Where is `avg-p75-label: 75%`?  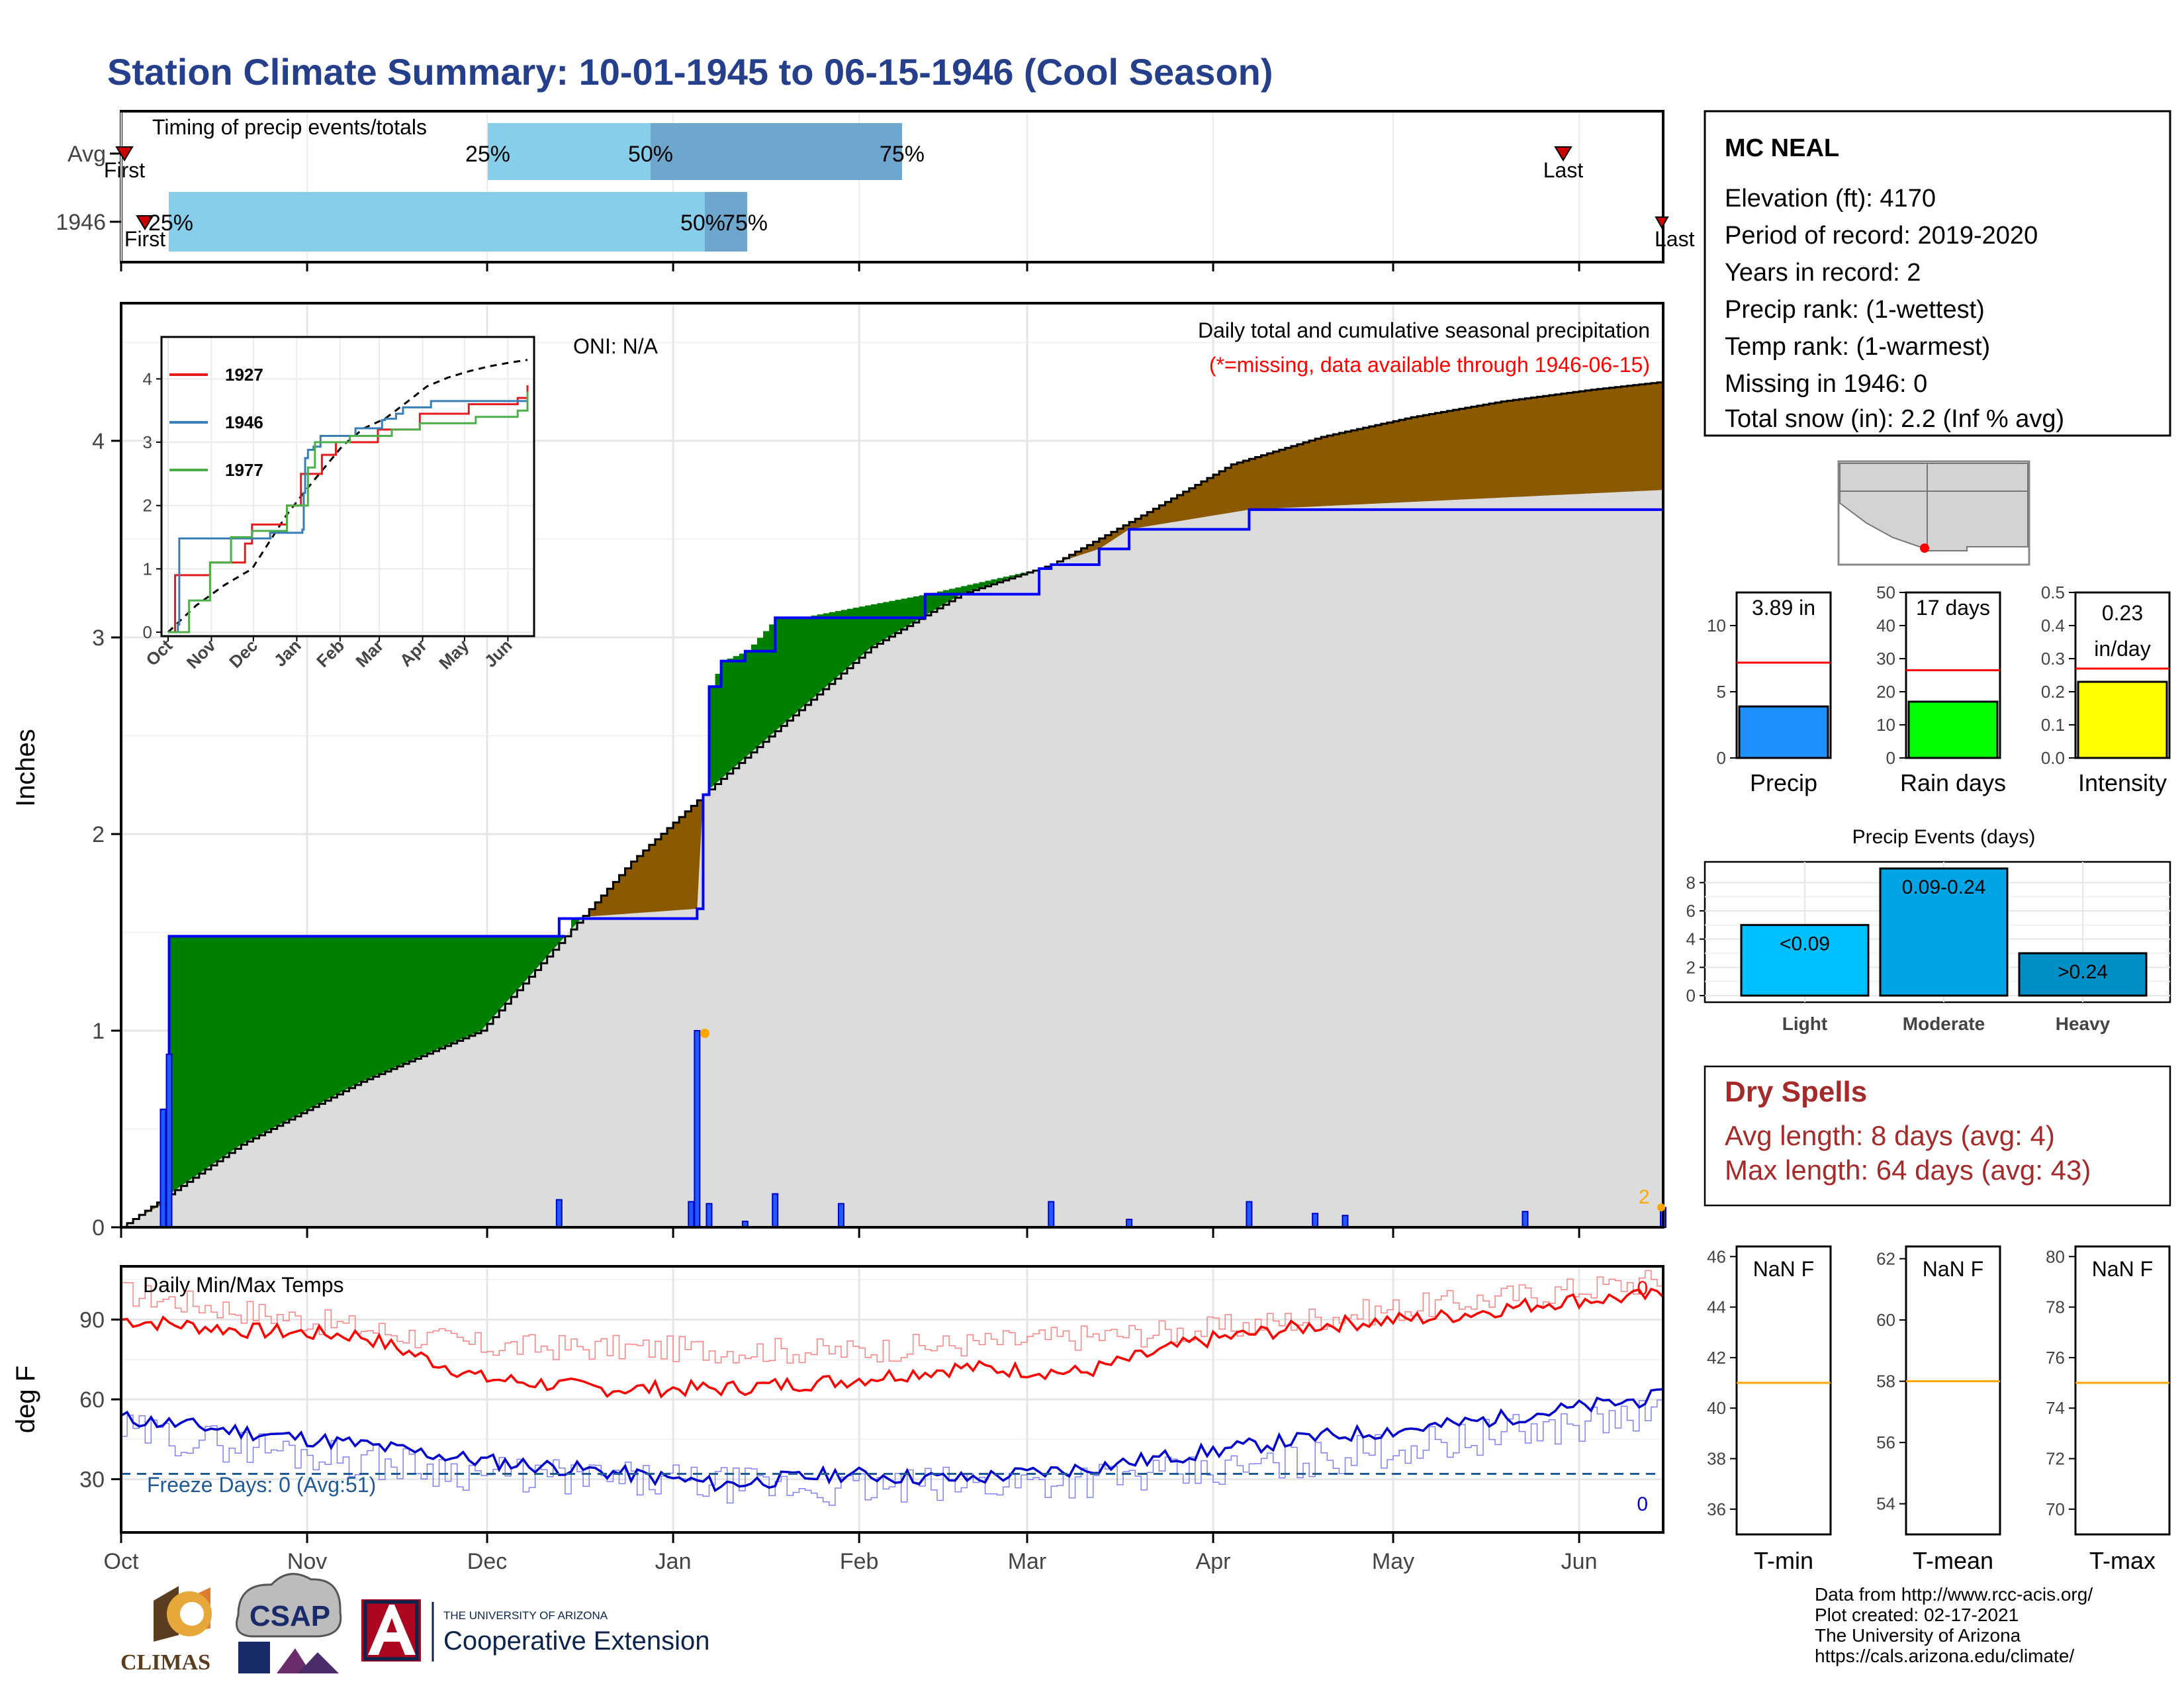 avg-p75-label: 75% is located at coordinates (903, 154).